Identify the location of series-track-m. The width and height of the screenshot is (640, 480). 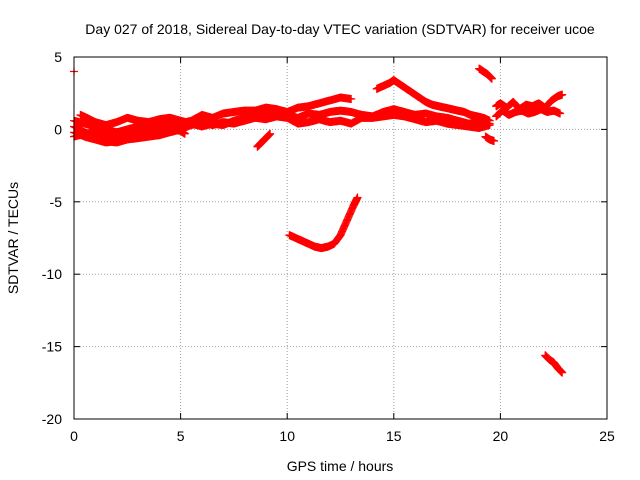
(323, 223).